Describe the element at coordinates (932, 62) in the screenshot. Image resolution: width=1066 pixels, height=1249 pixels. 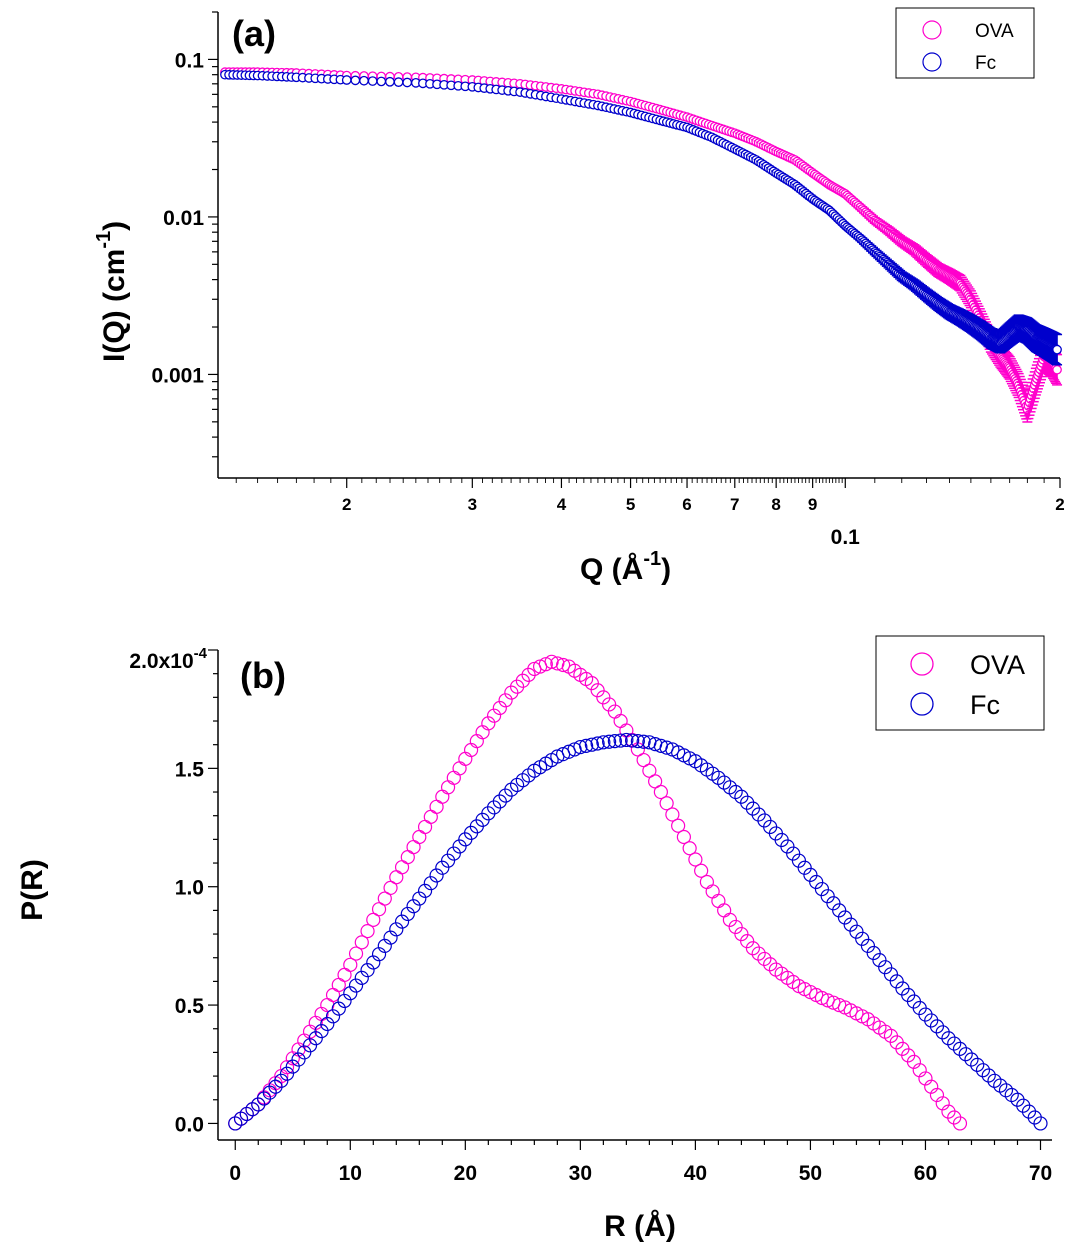
I see `panel-a-legend-fc-marker` at that location.